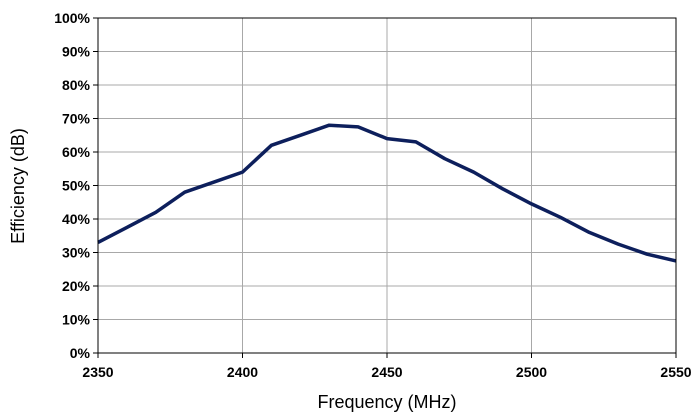  I want to click on y-tick-label: 0%, so click(80, 353).